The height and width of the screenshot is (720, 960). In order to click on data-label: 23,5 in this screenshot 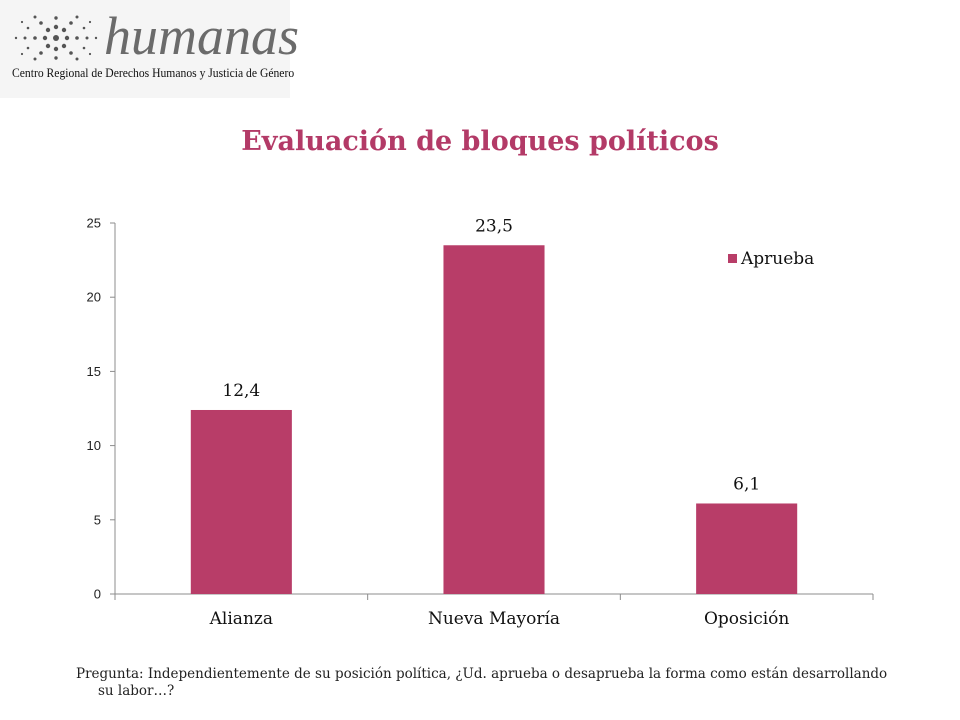, I will do `click(494, 226)`.